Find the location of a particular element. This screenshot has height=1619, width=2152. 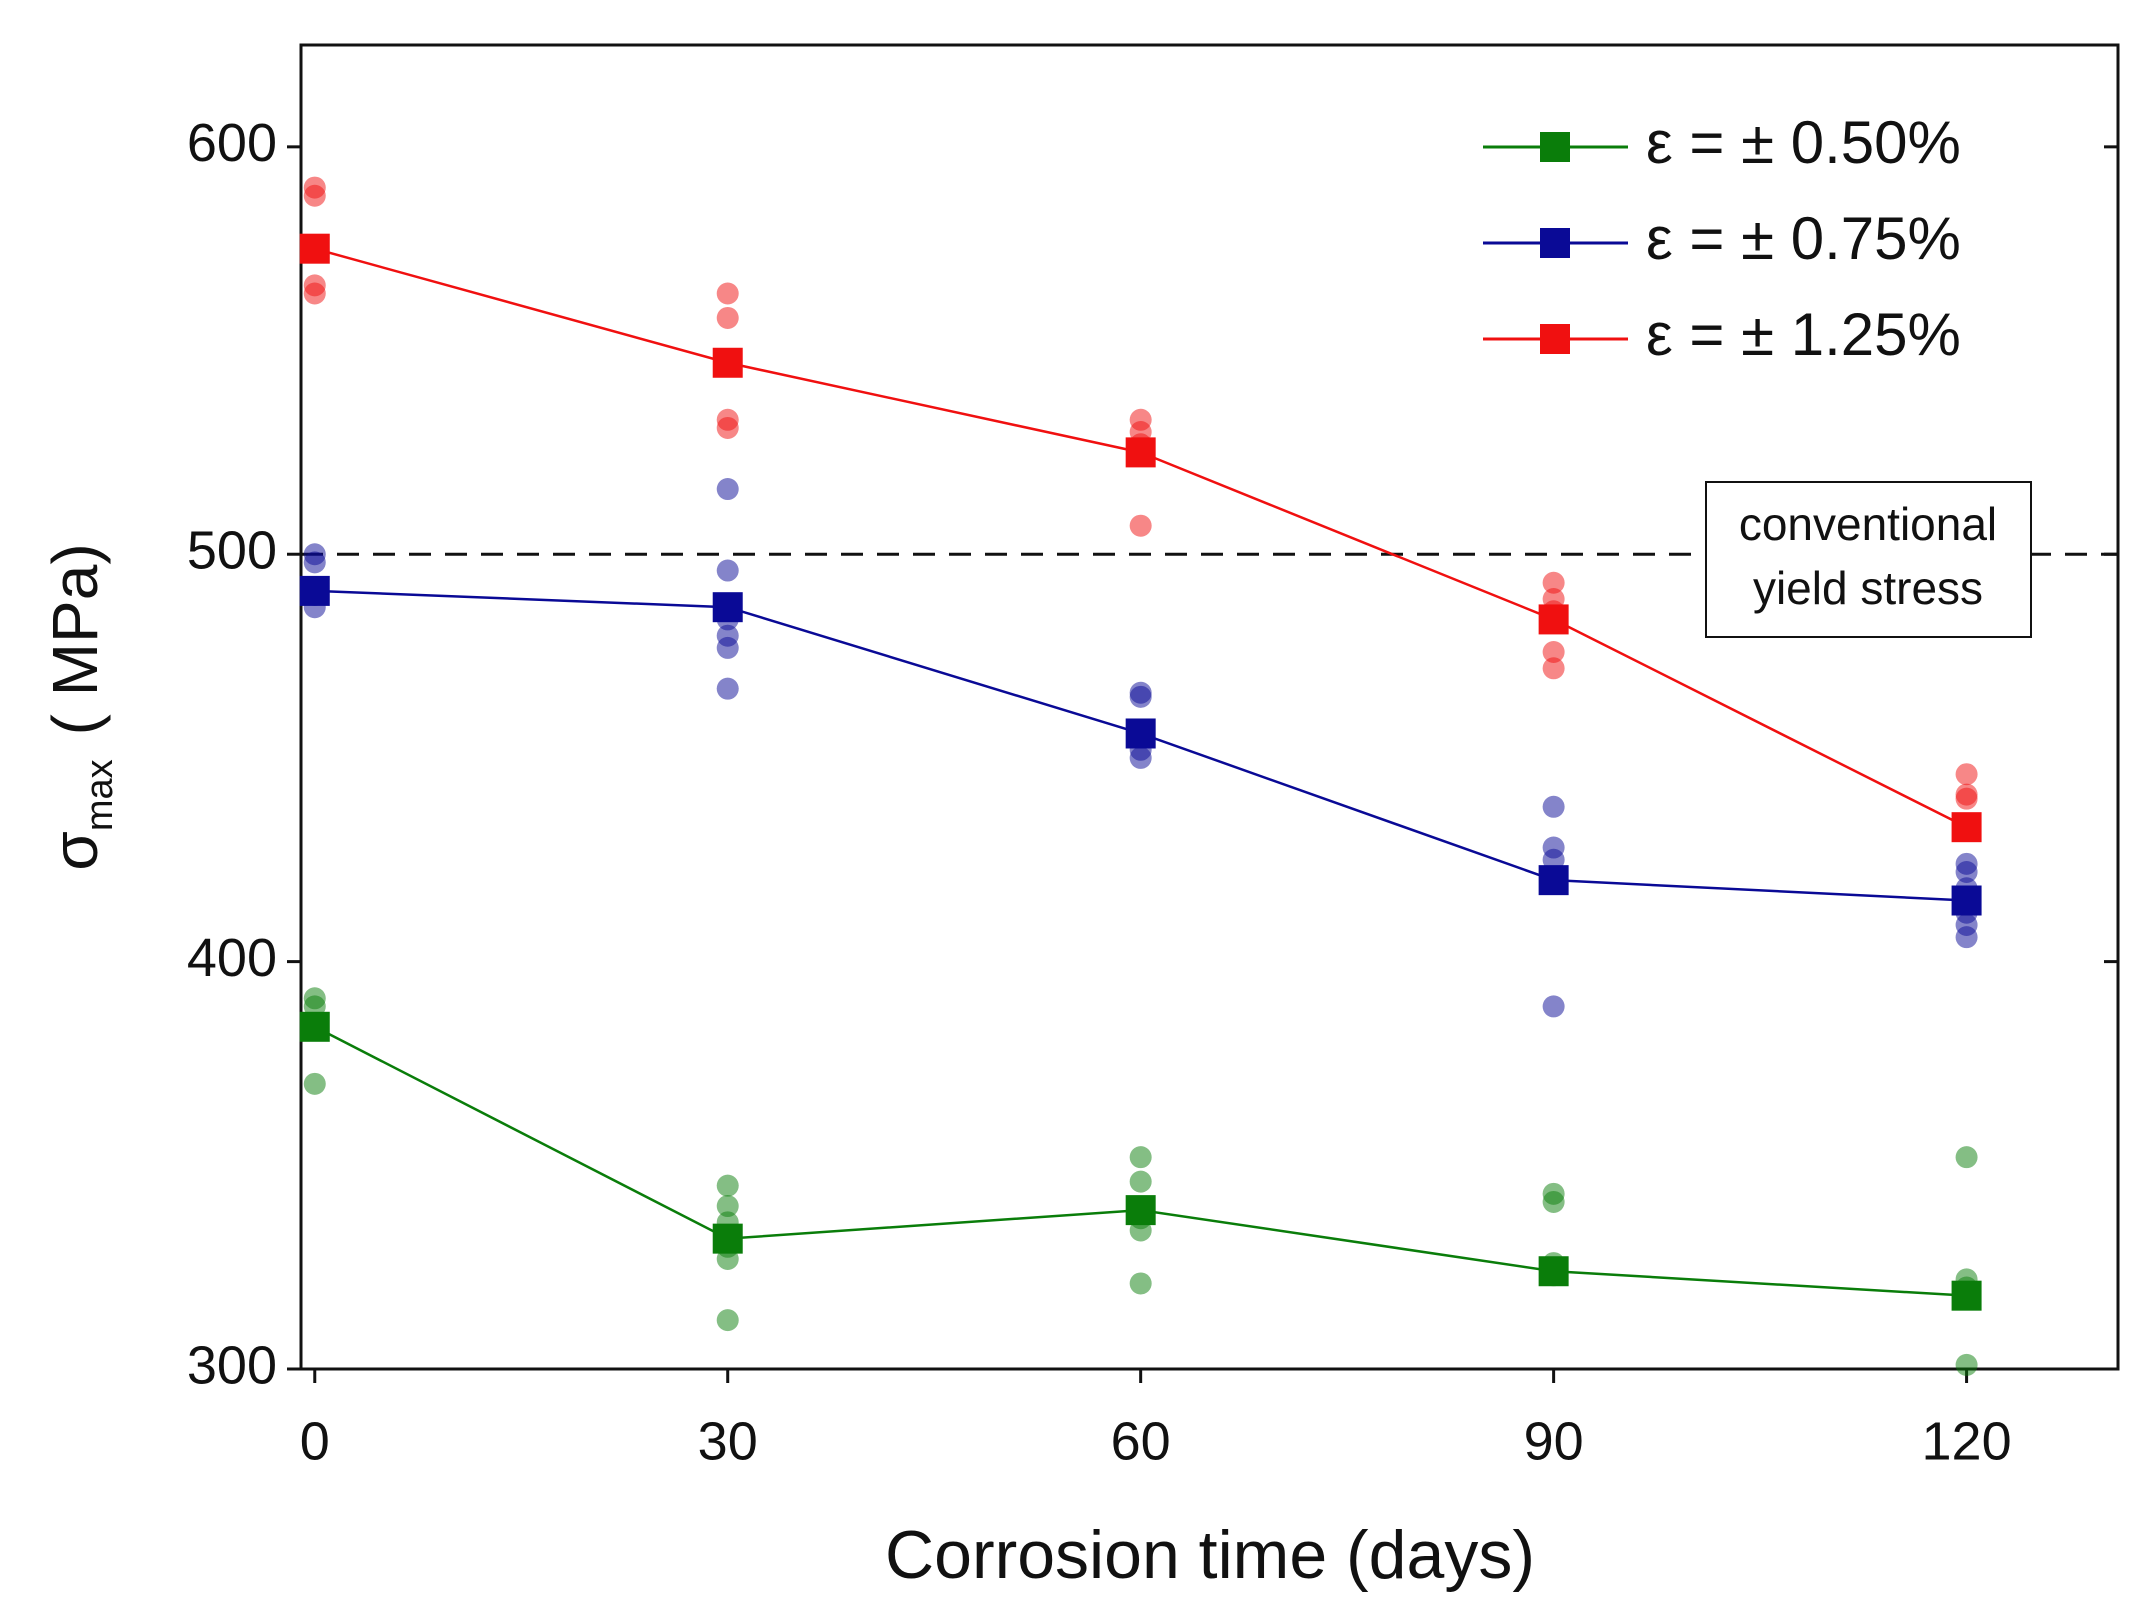

x-tick-label: 90 is located at coordinates (1554, 1441).